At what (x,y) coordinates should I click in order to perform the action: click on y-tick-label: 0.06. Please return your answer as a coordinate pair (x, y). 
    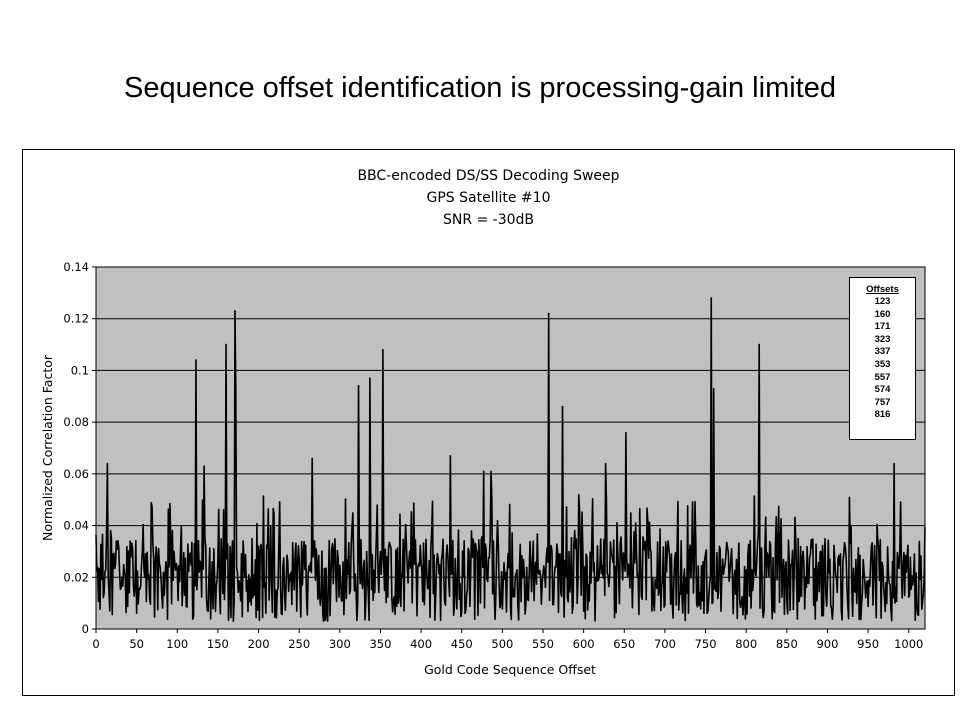
    Looking at the image, I should click on (76, 474).